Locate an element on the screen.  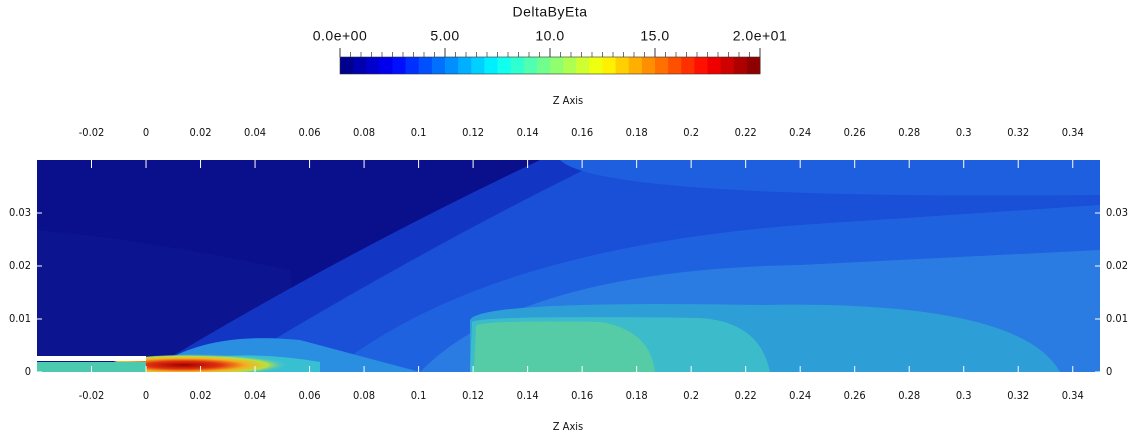
colorbar-tick-label: 0.0e+00 is located at coordinates (340, 36).